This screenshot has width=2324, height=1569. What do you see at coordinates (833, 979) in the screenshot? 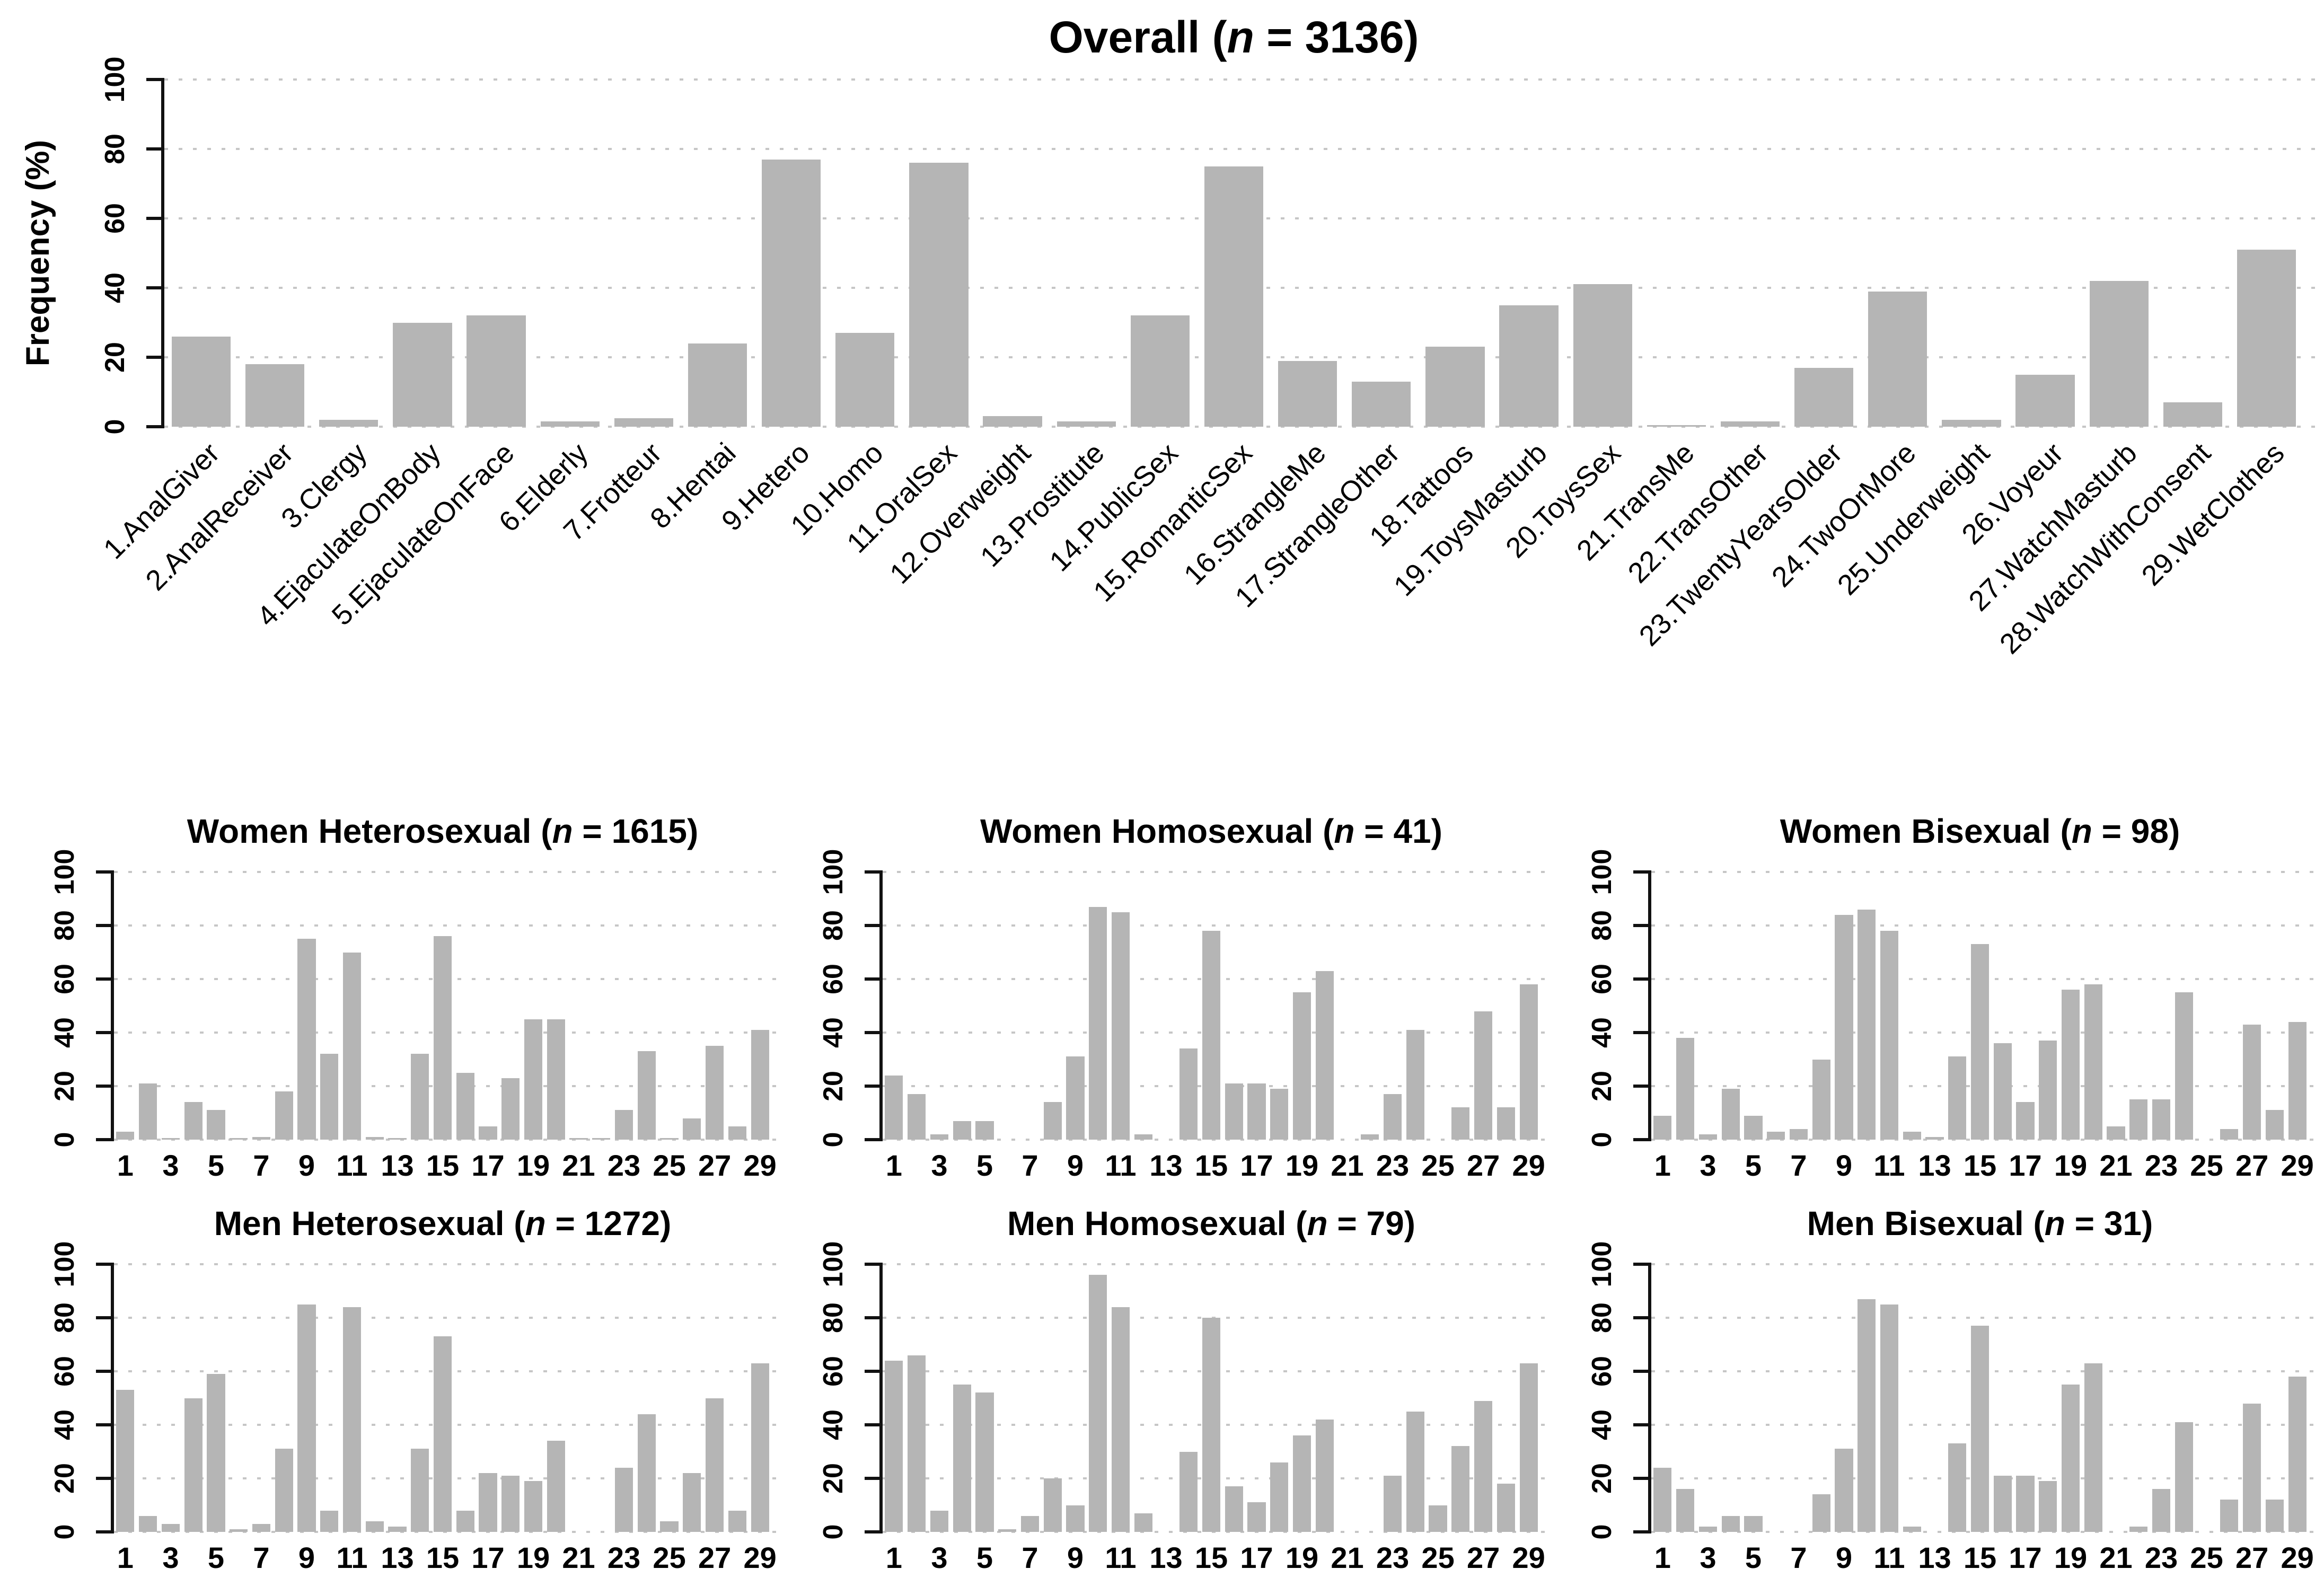
I see `y-tick-label: 60` at bounding box center [833, 979].